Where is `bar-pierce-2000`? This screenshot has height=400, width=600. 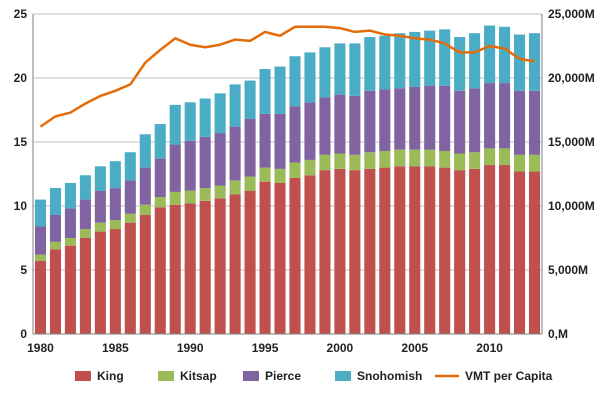 bar-pierce-2000 is located at coordinates (340, 124).